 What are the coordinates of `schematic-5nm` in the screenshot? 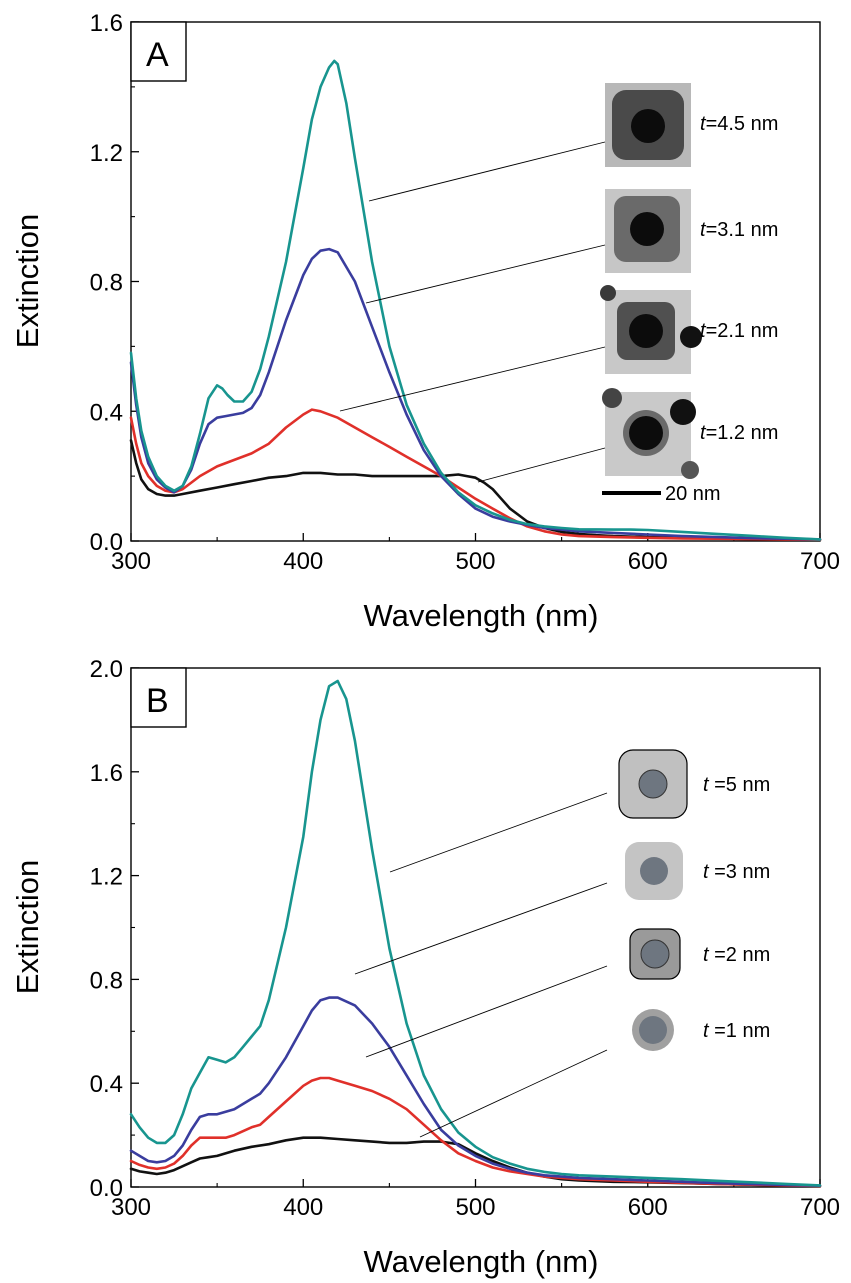 It's located at (653, 784).